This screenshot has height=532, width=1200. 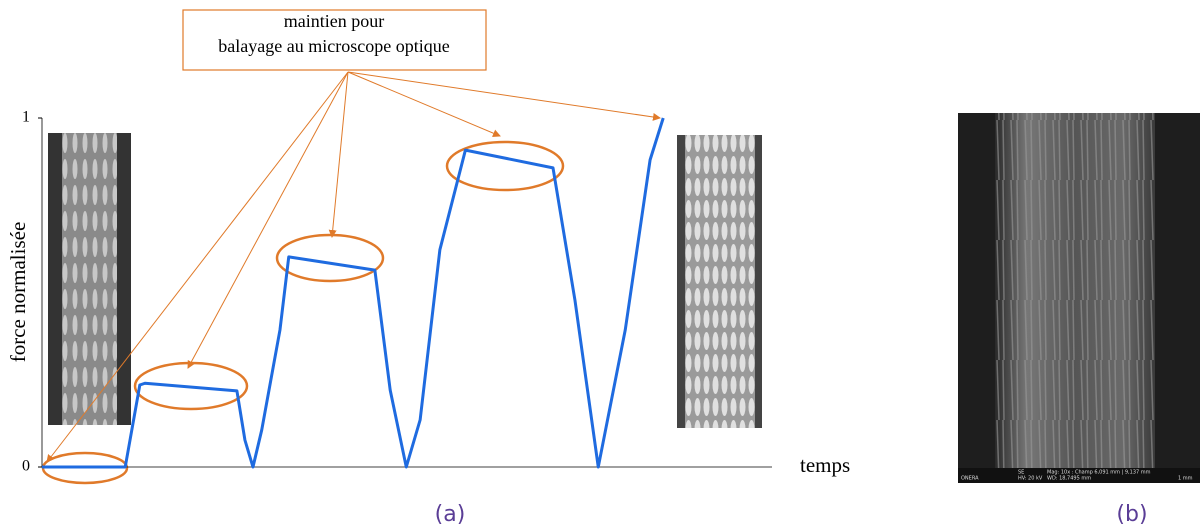 I want to click on sem-label: WD: 18,7495 mm, so click(x=1069, y=479).